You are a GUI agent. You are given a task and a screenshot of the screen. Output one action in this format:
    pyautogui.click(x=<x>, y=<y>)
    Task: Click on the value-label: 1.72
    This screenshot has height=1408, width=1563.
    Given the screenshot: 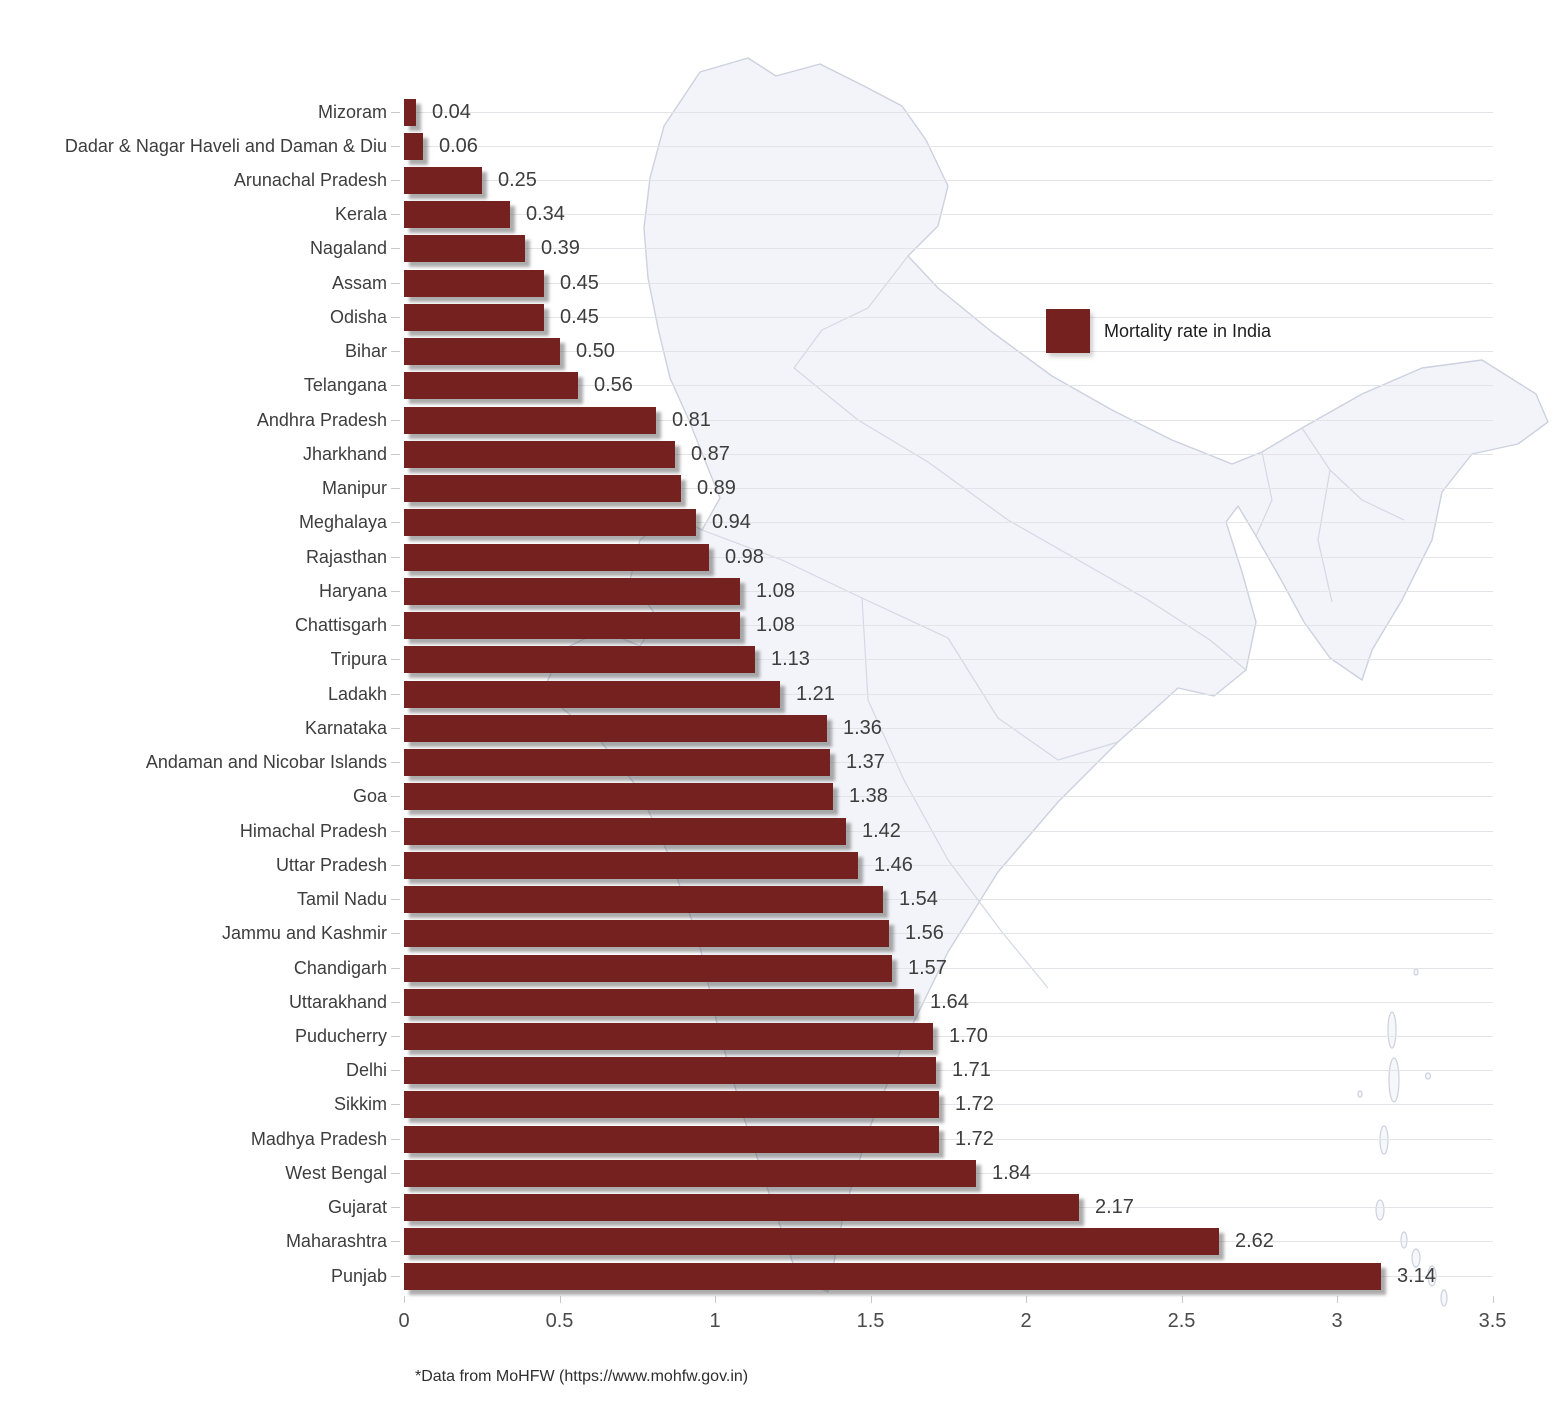 What is the action you would take?
    pyautogui.click(x=974, y=1138)
    